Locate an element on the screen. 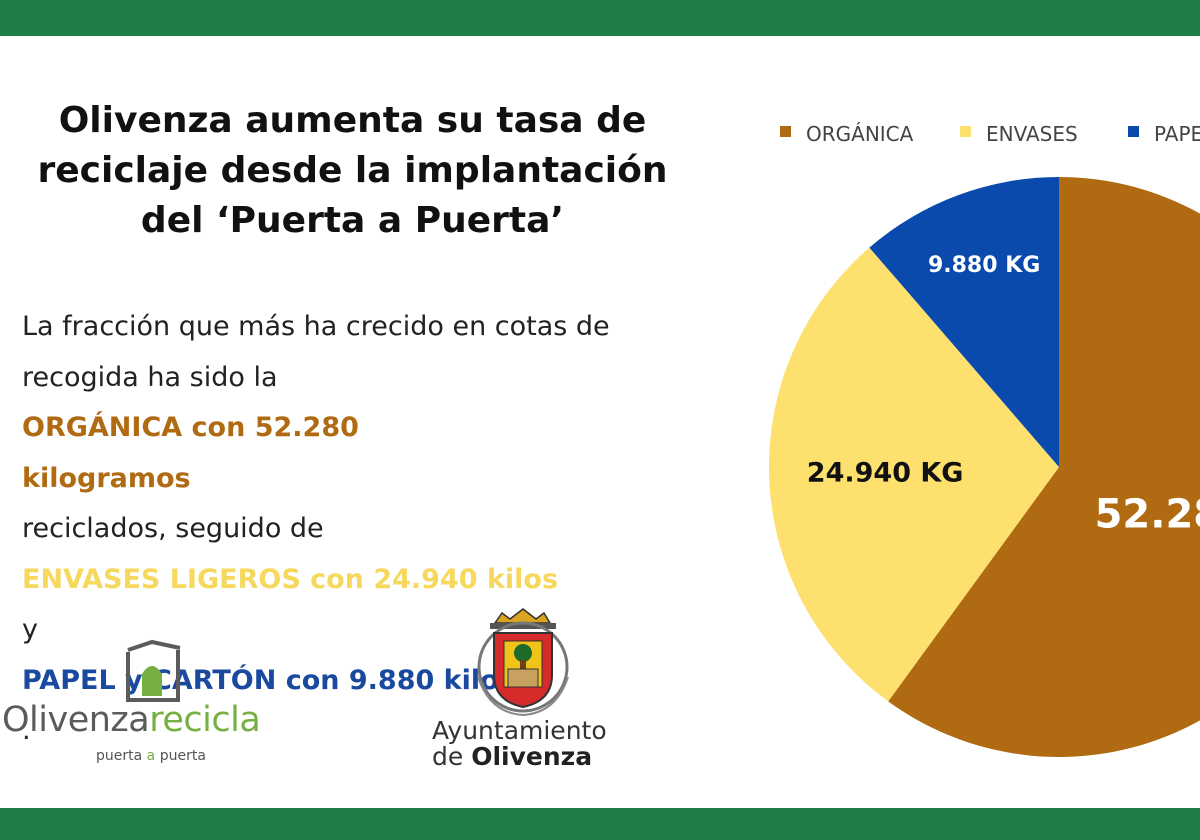  top-green-band is located at coordinates (600, 18).